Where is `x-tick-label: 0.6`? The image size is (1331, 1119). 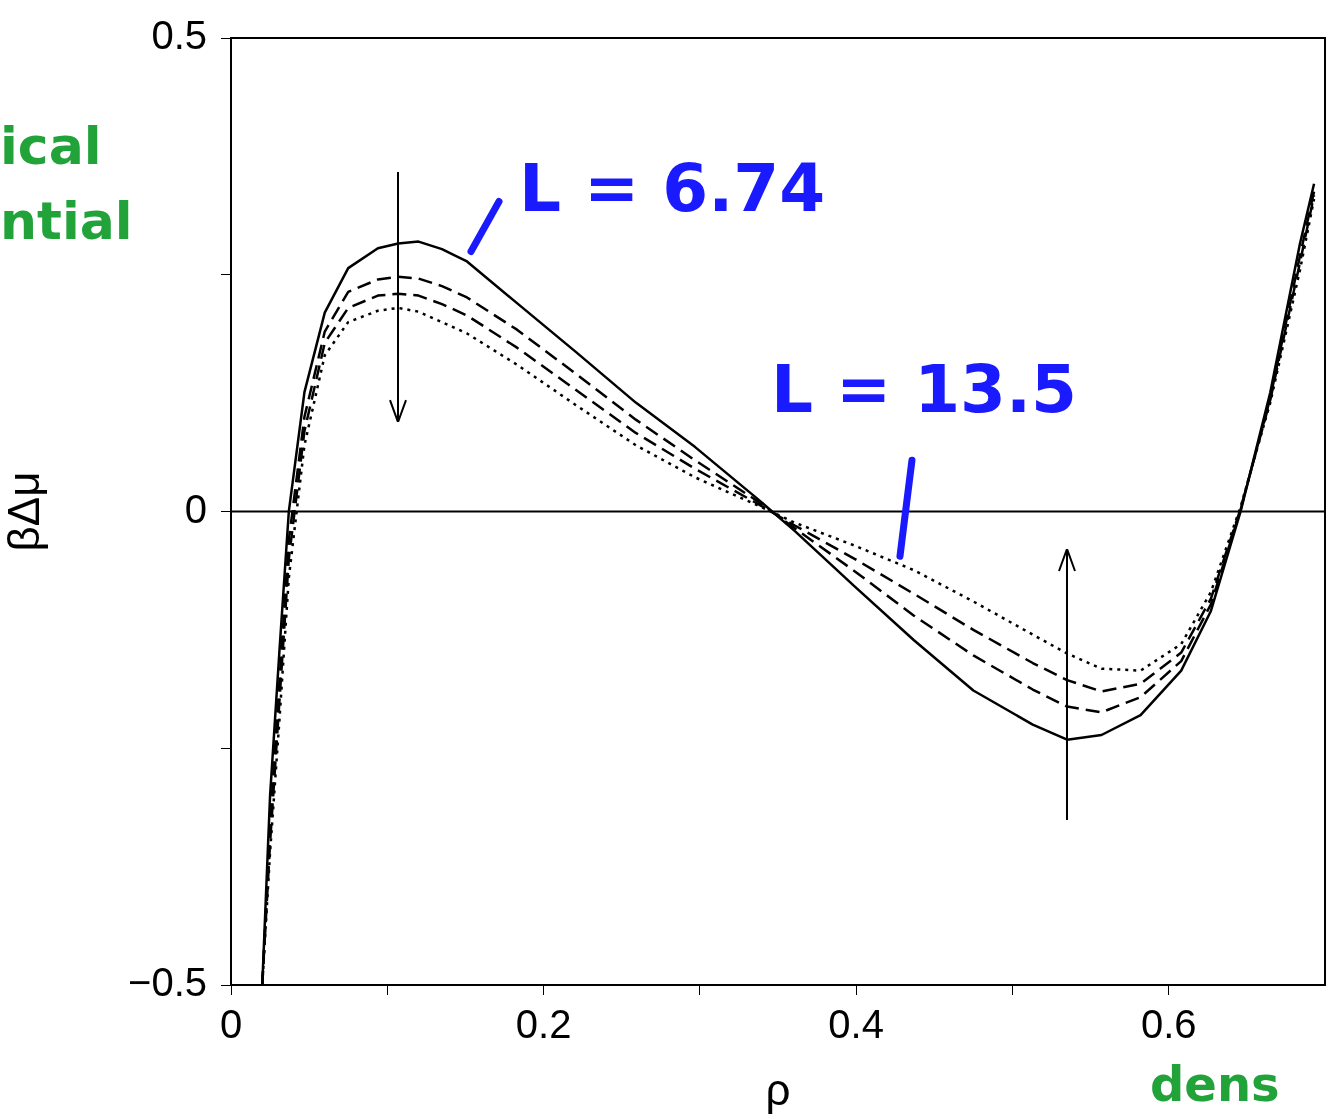
x-tick-label: 0.6 is located at coordinates (1168, 1024).